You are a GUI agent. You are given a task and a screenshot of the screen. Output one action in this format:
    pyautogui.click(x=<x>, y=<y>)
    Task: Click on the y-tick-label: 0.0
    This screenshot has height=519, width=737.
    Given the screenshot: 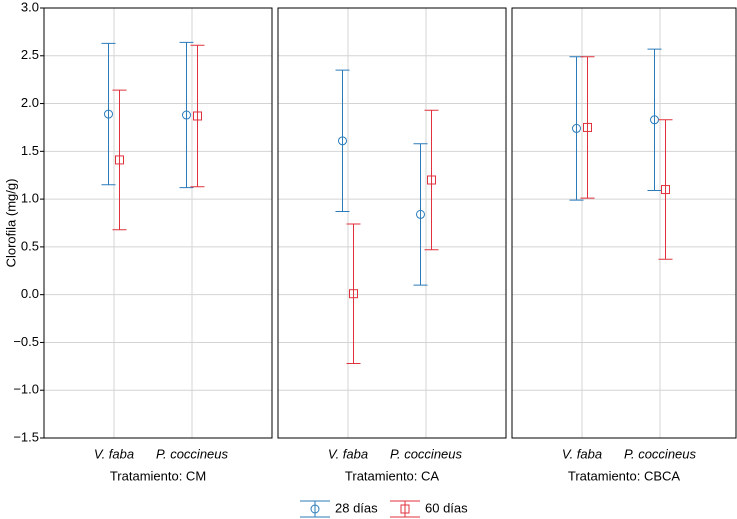 What is the action you would take?
    pyautogui.click(x=30, y=293)
    